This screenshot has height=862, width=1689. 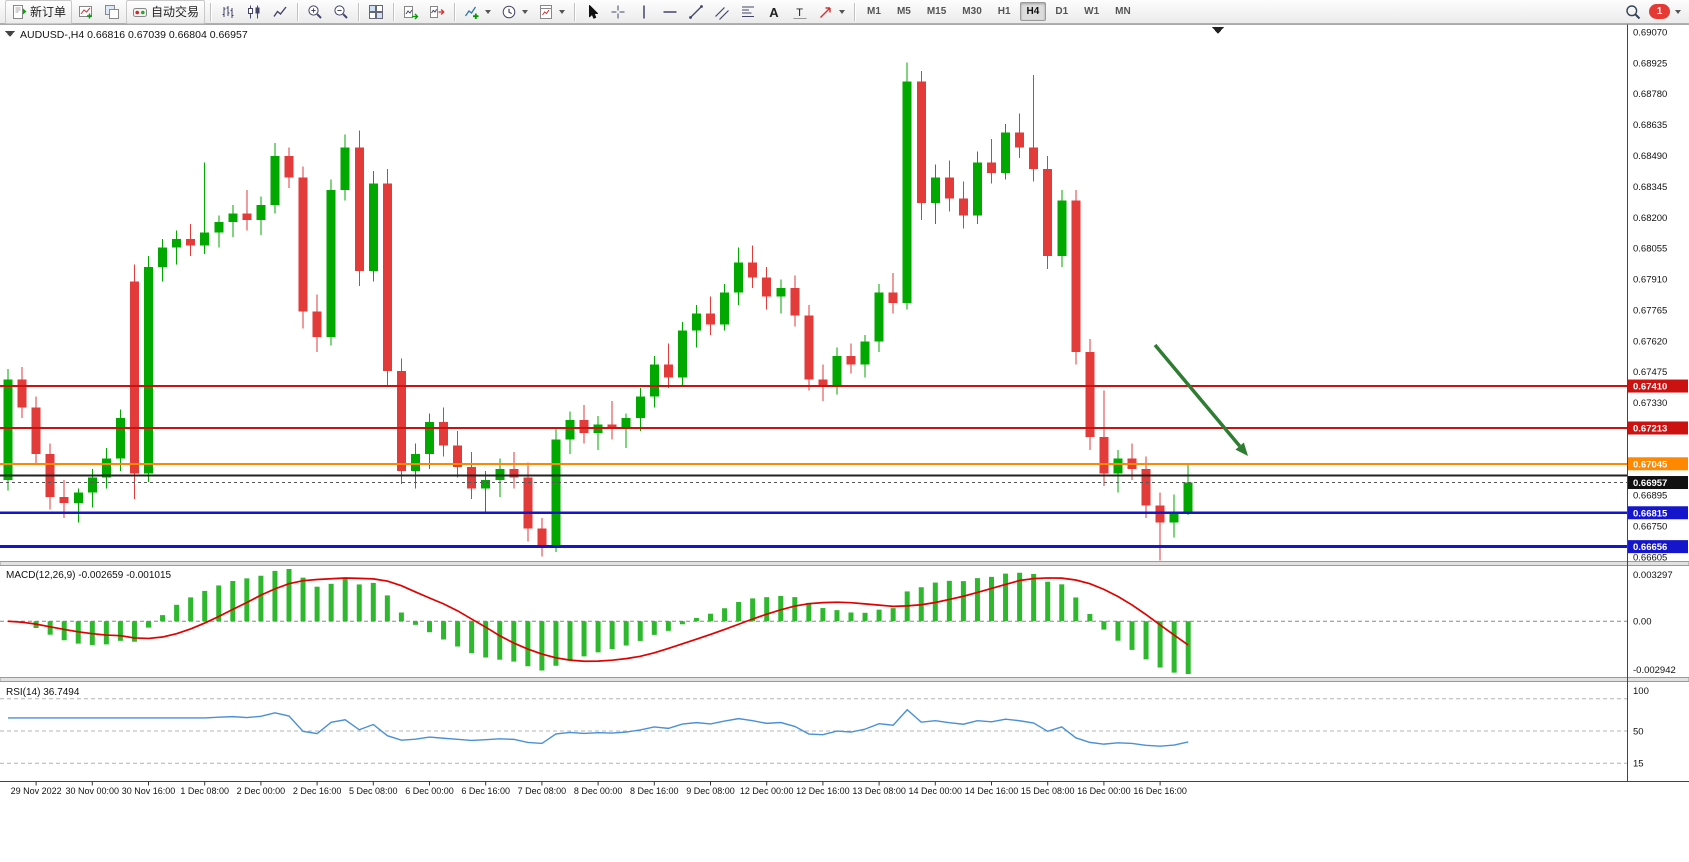 I want to click on one-click-trading-toggle-icon, so click(x=10, y=34).